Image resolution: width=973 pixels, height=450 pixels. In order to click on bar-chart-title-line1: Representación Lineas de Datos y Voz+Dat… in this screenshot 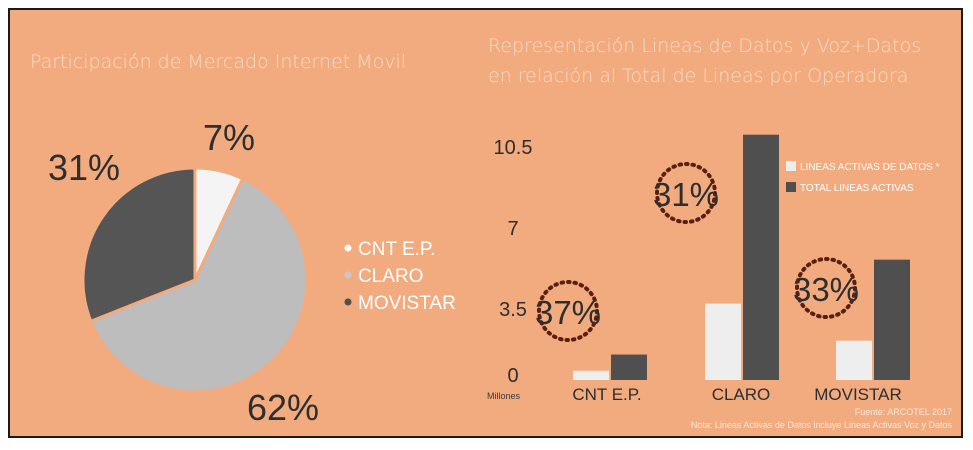, I will do `click(704, 46)`.